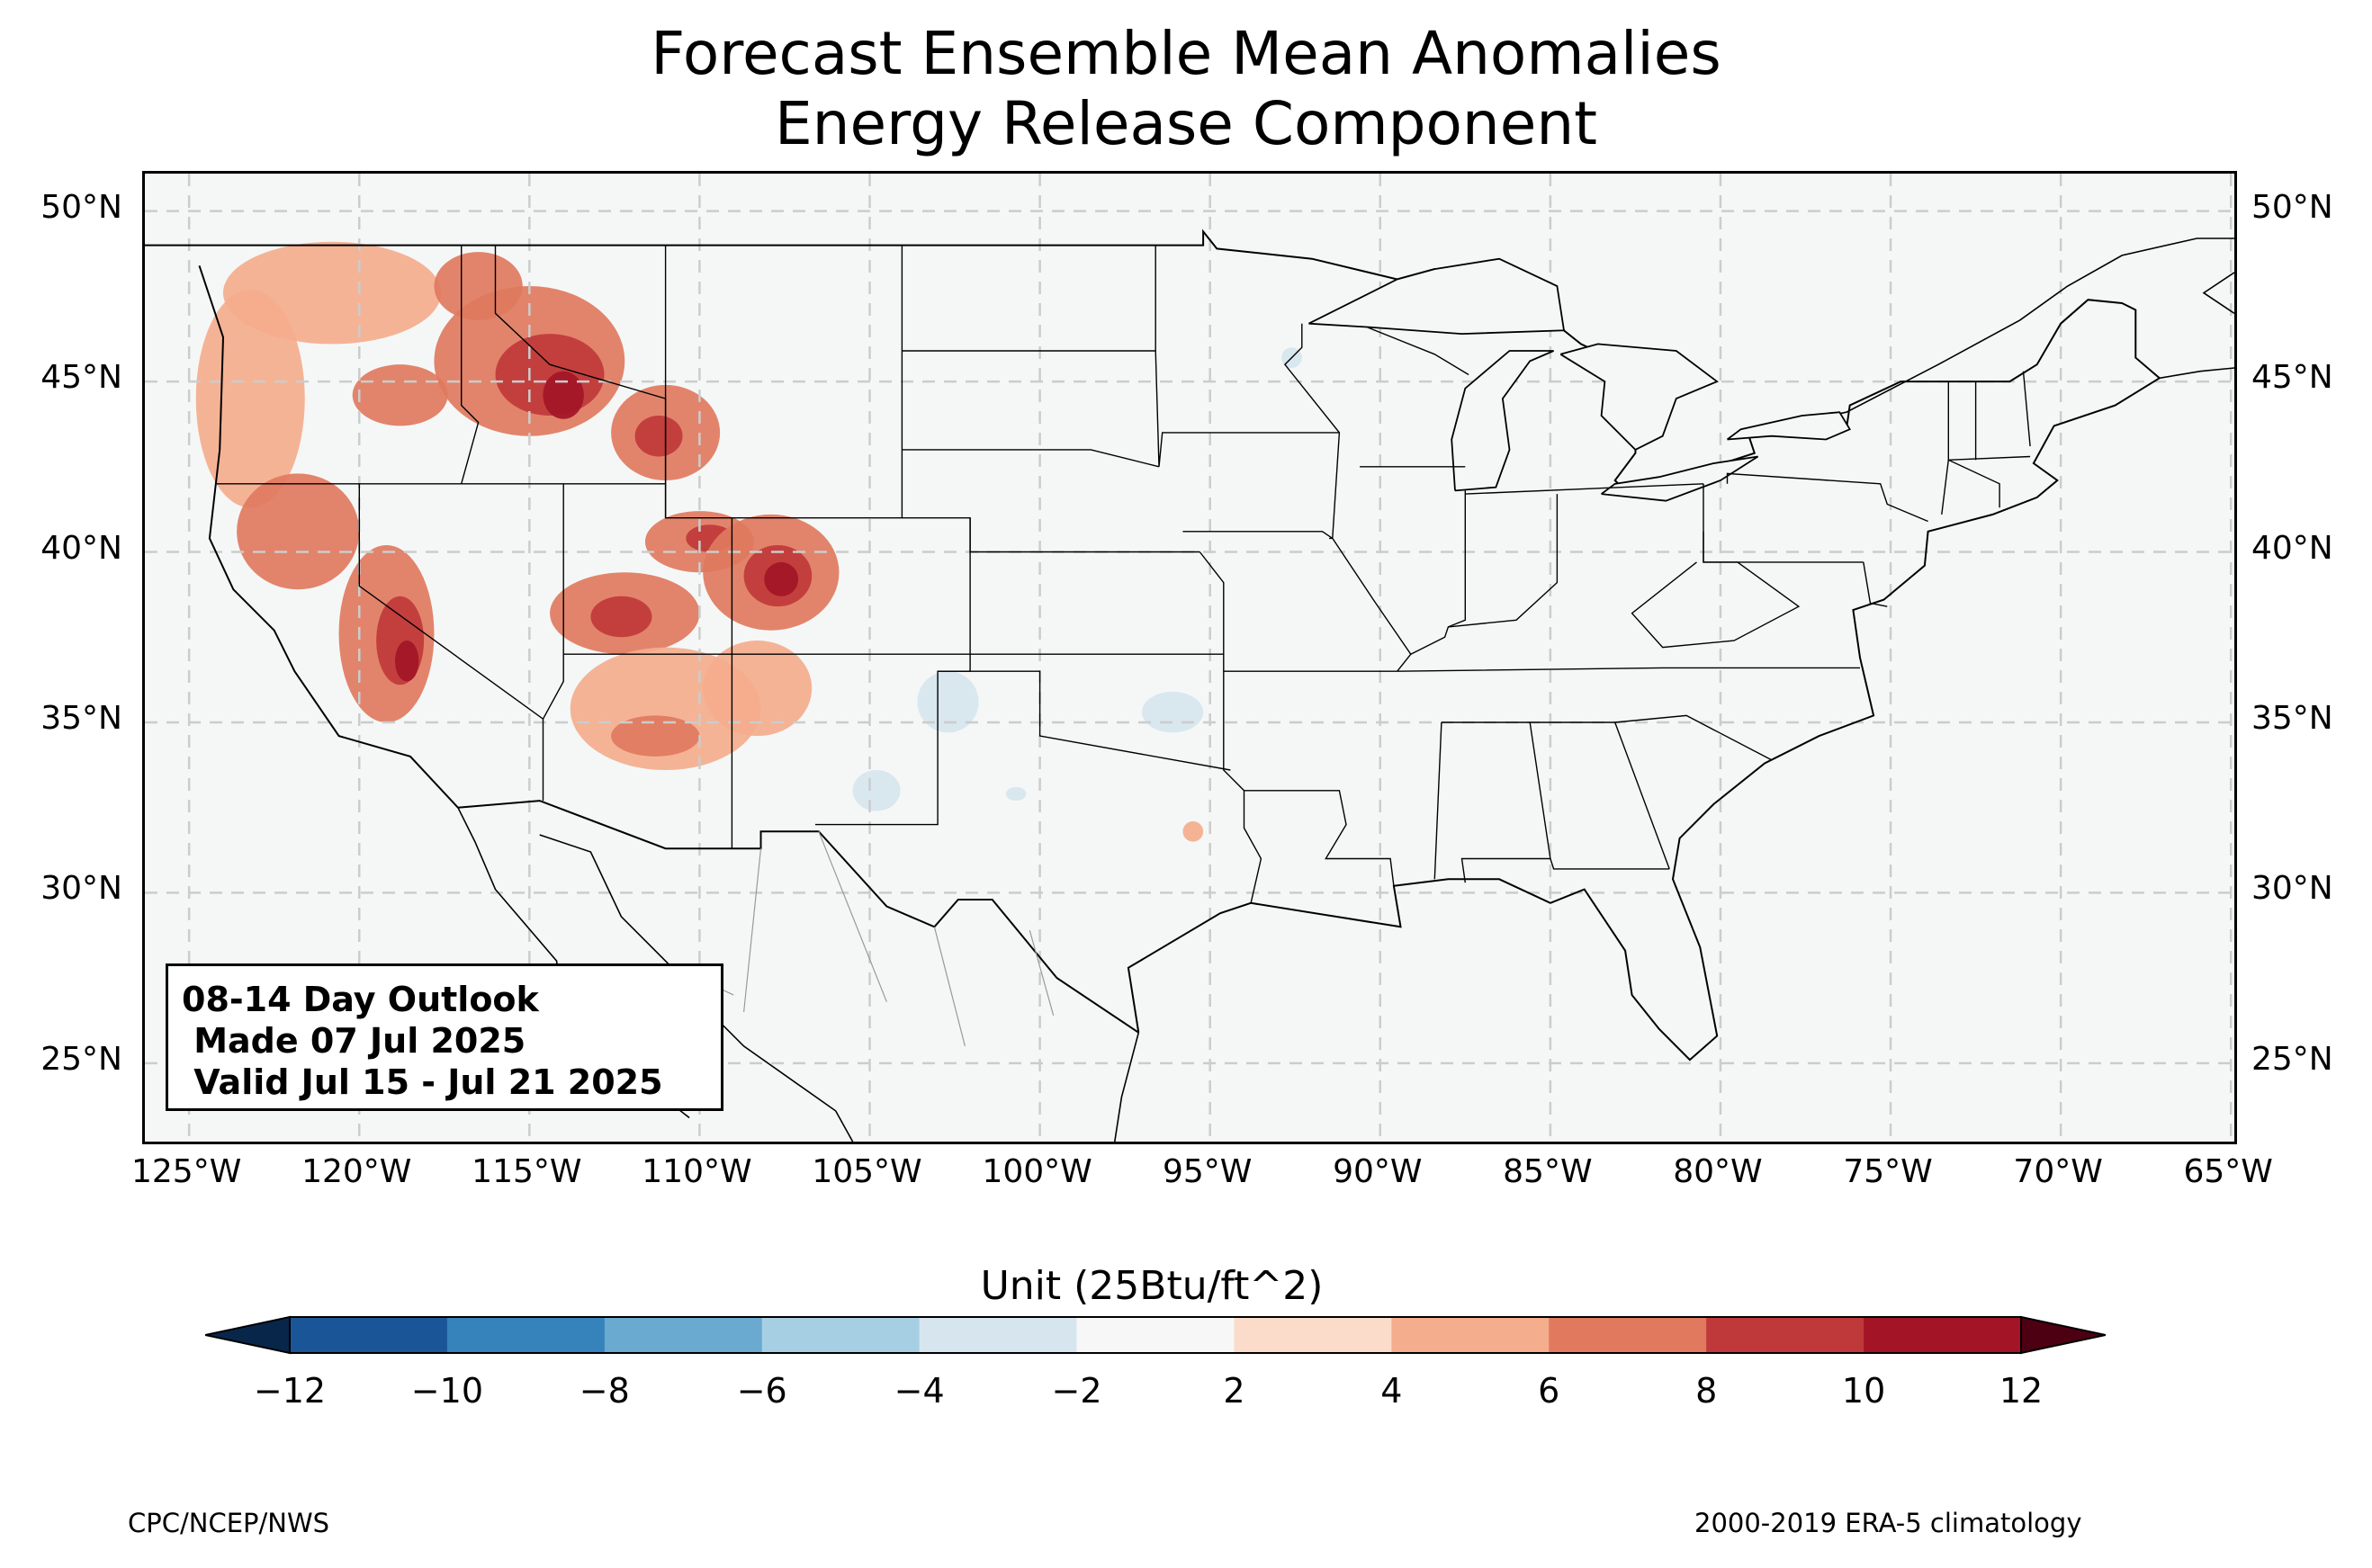 The height and width of the screenshot is (1568, 2372). I want to click on us-mexico-border, so click(798, 917).